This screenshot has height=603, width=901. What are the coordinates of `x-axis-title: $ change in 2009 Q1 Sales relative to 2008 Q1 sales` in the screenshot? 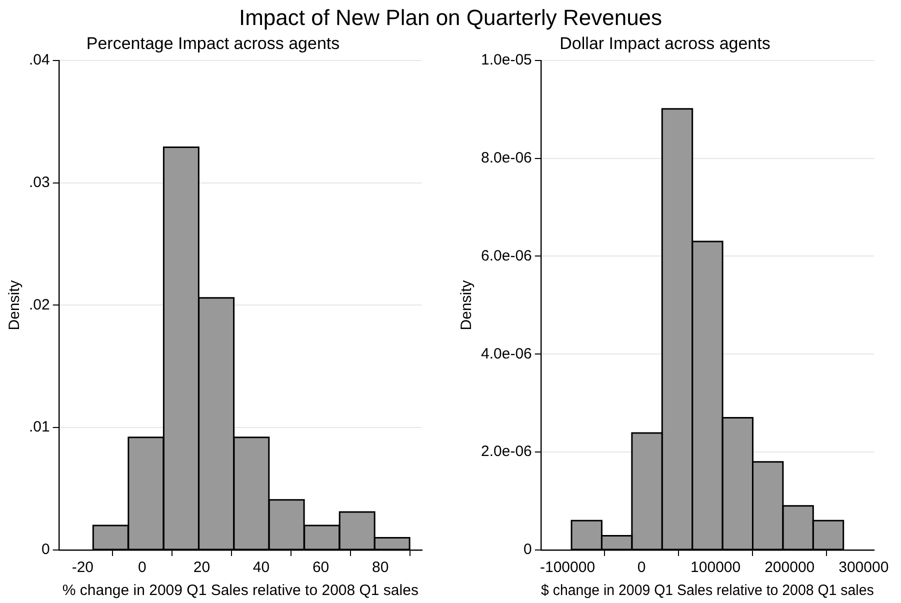 It's located at (707, 591).